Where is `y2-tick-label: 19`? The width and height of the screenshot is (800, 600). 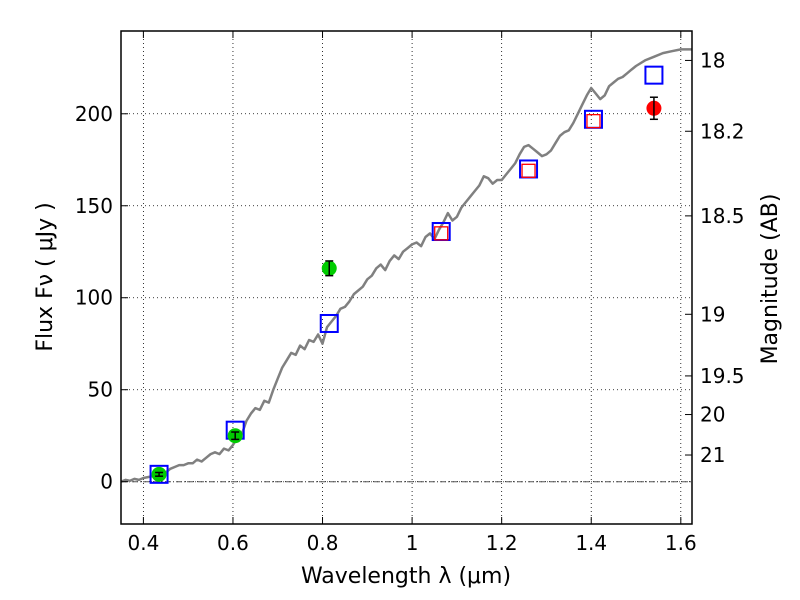
y2-tick-label: 19 is located at coordinates (712, 314).